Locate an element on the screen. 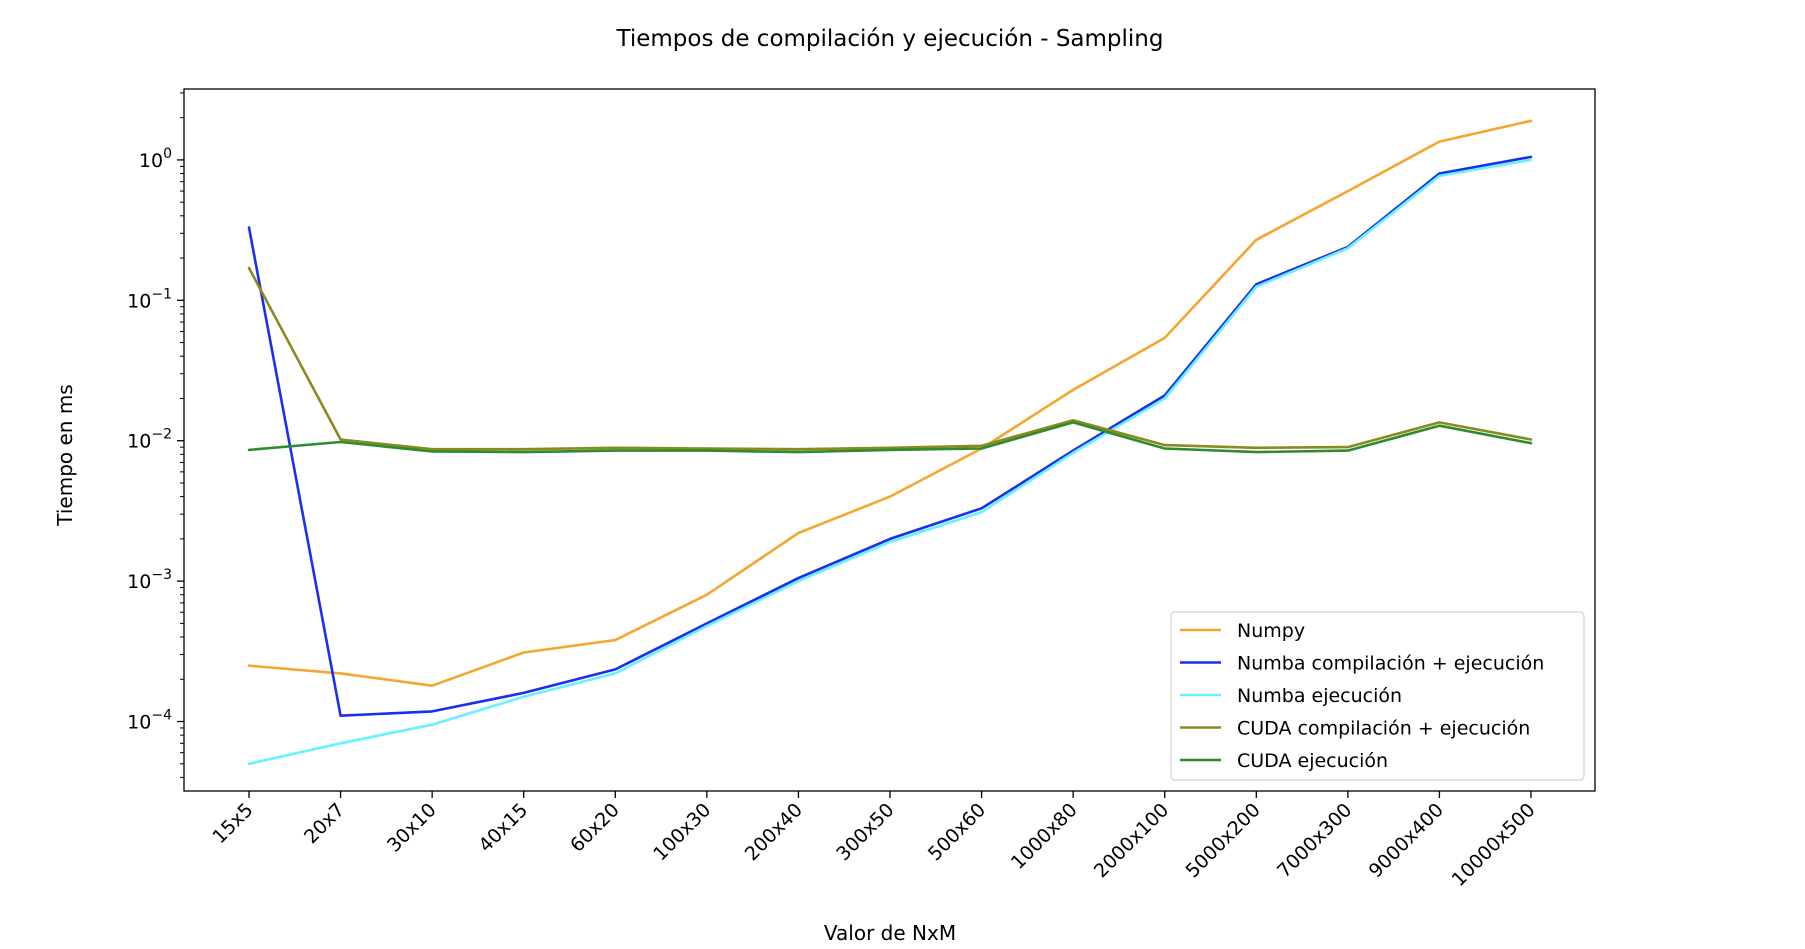  x-tick-label-9: 500x60 is located at coordinates (957, 832).